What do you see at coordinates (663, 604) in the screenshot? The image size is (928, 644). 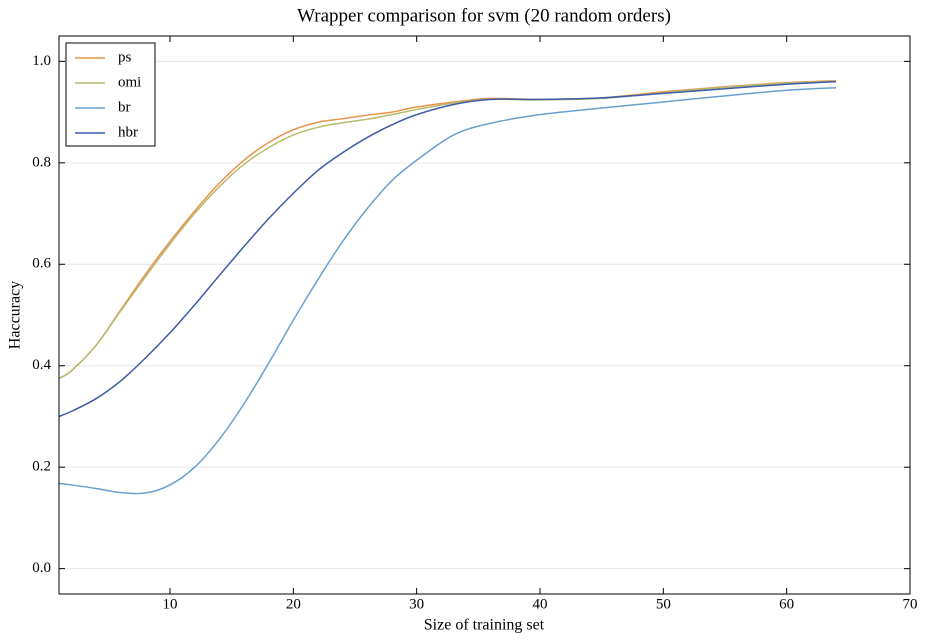 I see `x-tick-label: 50` at bounding box center [663, 604].